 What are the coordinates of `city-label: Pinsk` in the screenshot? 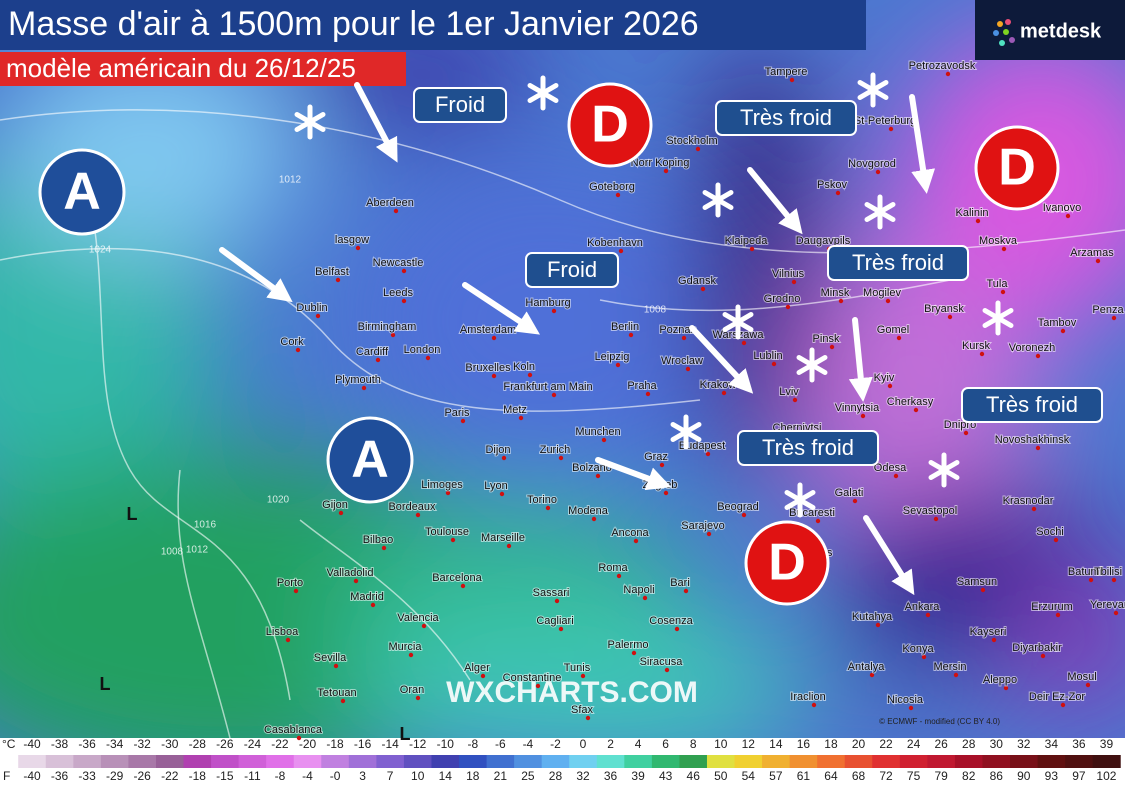 It's located at (826, 339).